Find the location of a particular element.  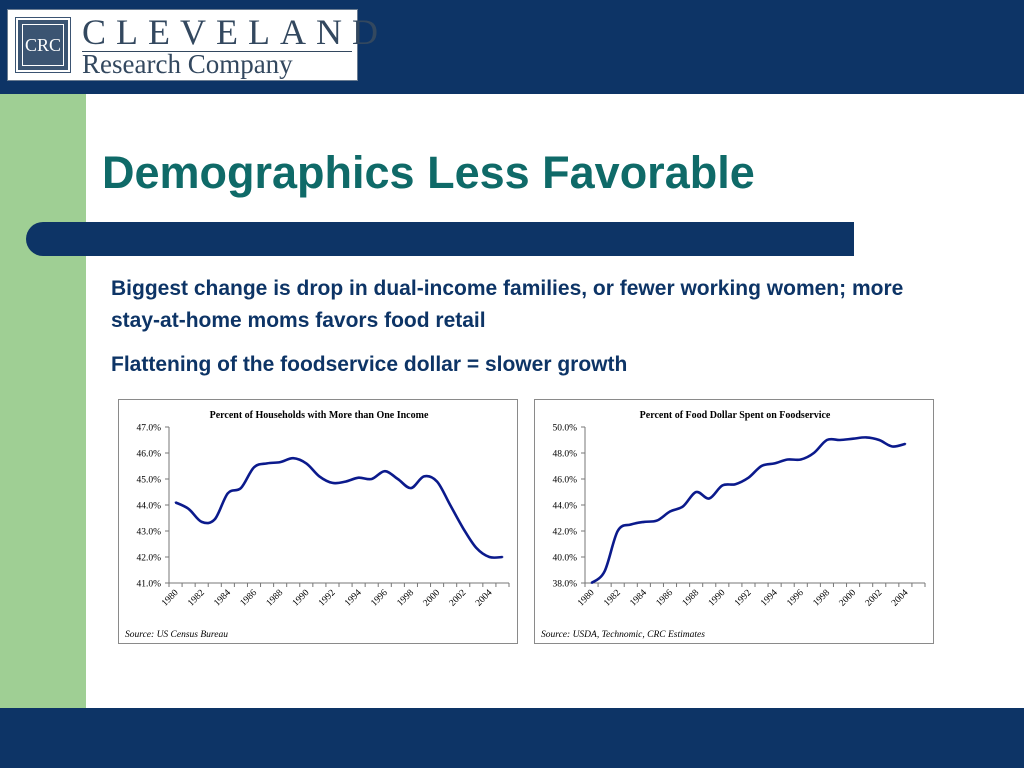

y-tick-label: 47.0% is located at coordinates (148, 429).